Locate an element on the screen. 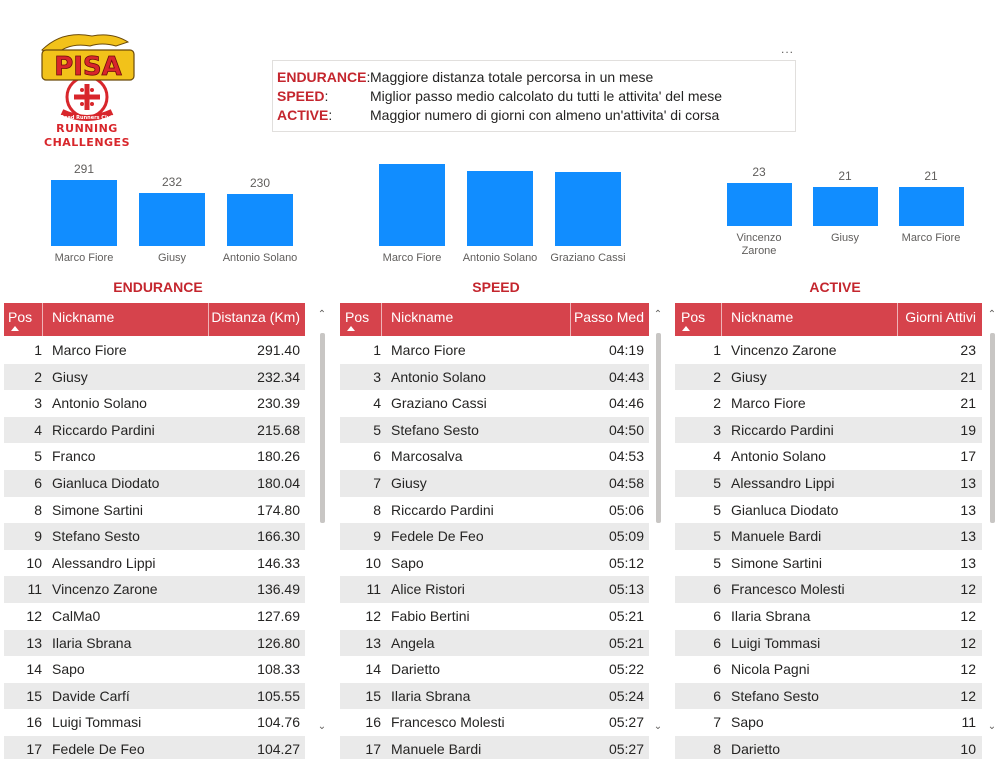  table-row: 13 Ilaria Sbrana 126.80 is located at coordinates (154, 643).